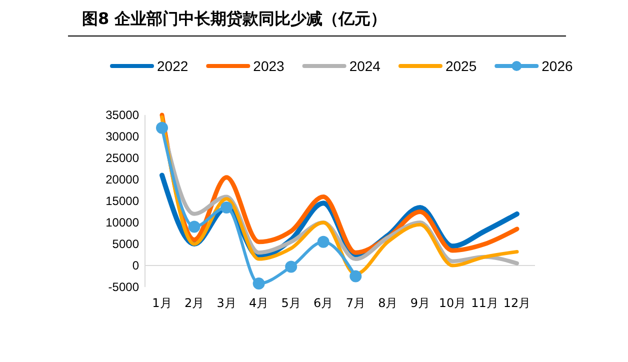 The image size is (628, 362). I want to click on x-tick-label: 6月, so click(324, 303).